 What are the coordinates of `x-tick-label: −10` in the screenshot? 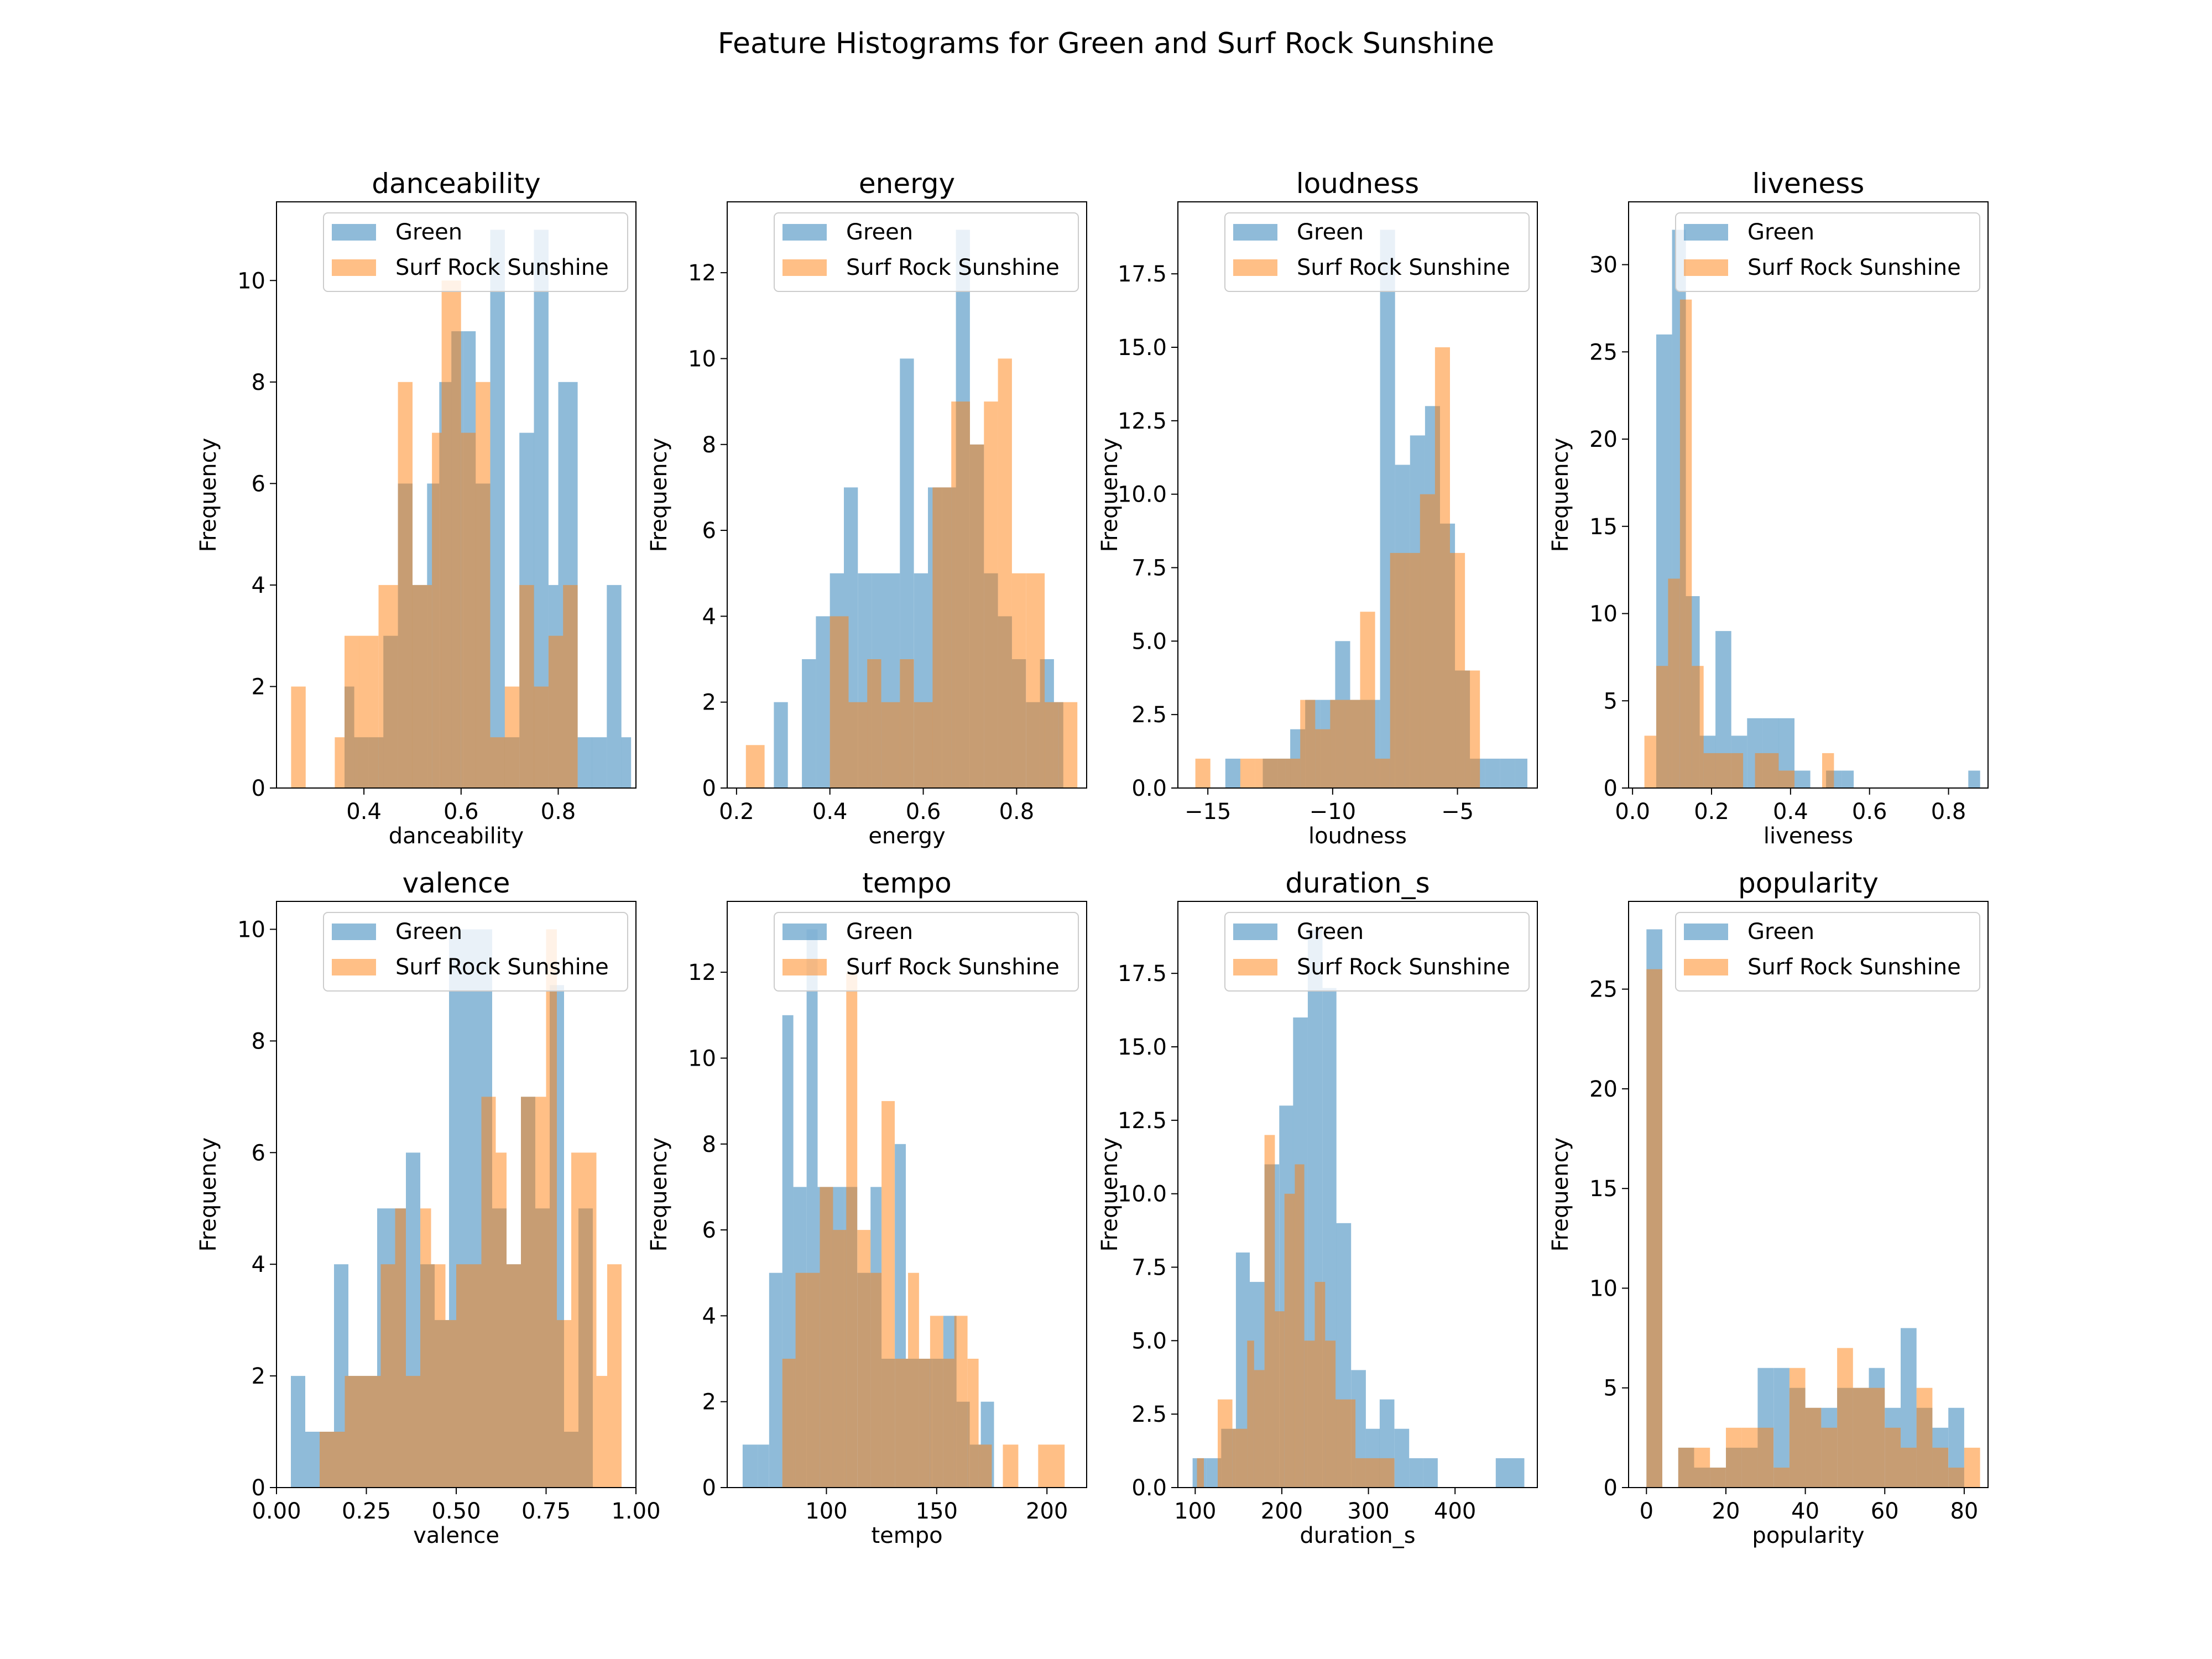 It's located at (1333, 812).